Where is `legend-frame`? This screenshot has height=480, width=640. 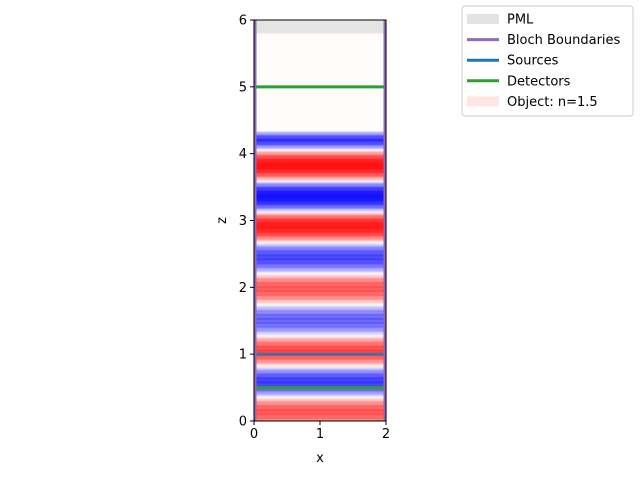 legend-frame is located at coordinates (547, 61).